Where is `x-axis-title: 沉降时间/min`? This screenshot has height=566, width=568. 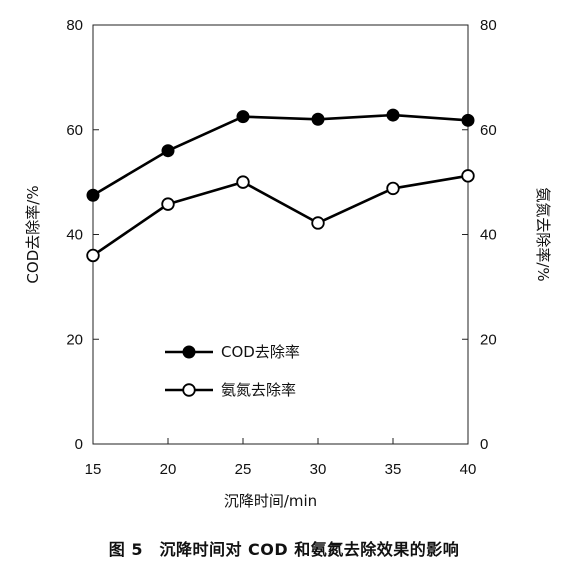
x-axis-title: 沉降时间/min is located at coordinates (270, 501).